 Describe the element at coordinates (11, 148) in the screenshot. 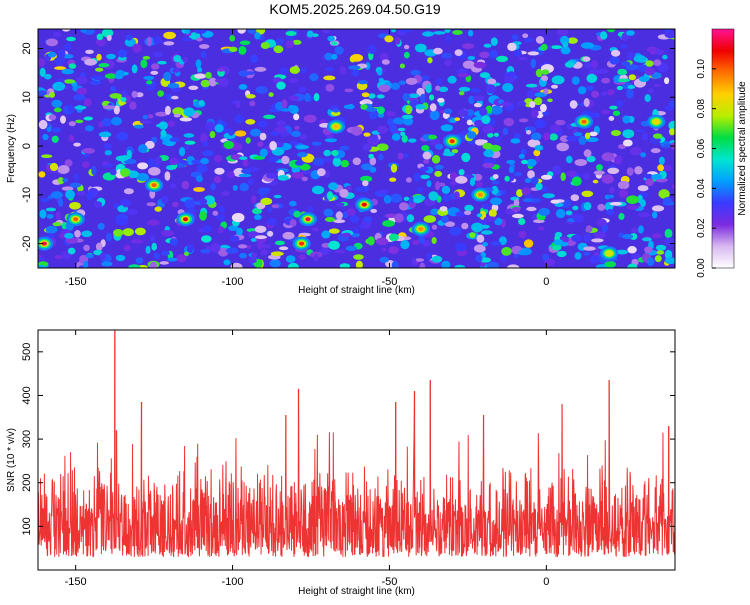

I see `y-axis-label: Frequency (Hz)` at that location.